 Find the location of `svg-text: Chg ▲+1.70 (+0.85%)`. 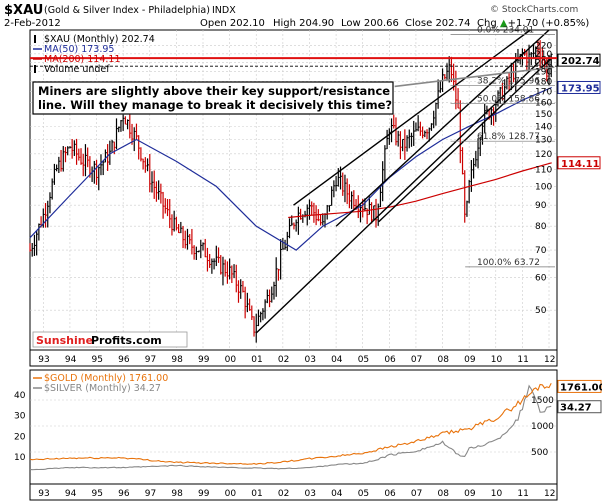

svg-text: Chg ▲+1.70 (+0.85%) is located at coordinates (533, 23).